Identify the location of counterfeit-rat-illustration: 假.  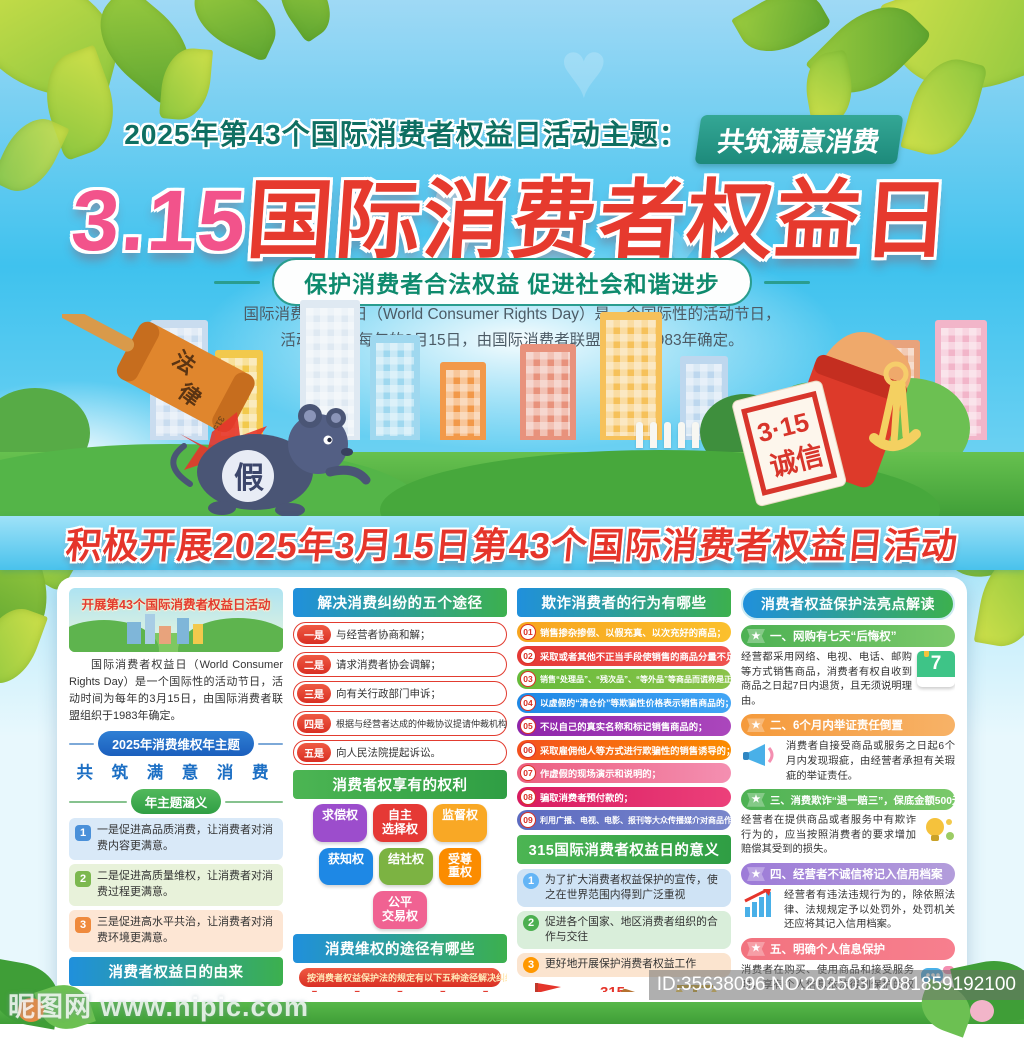
(270, 460).